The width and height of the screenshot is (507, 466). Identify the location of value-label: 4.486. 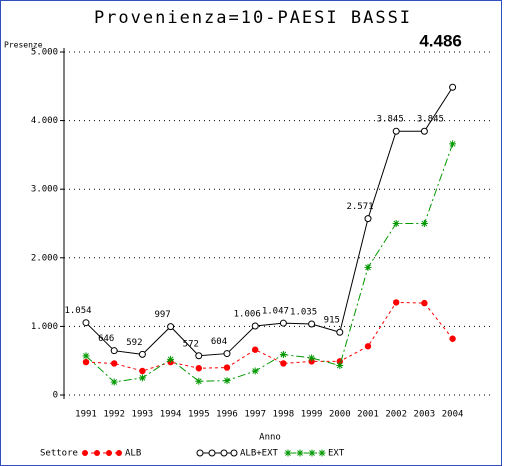
(440, 40).